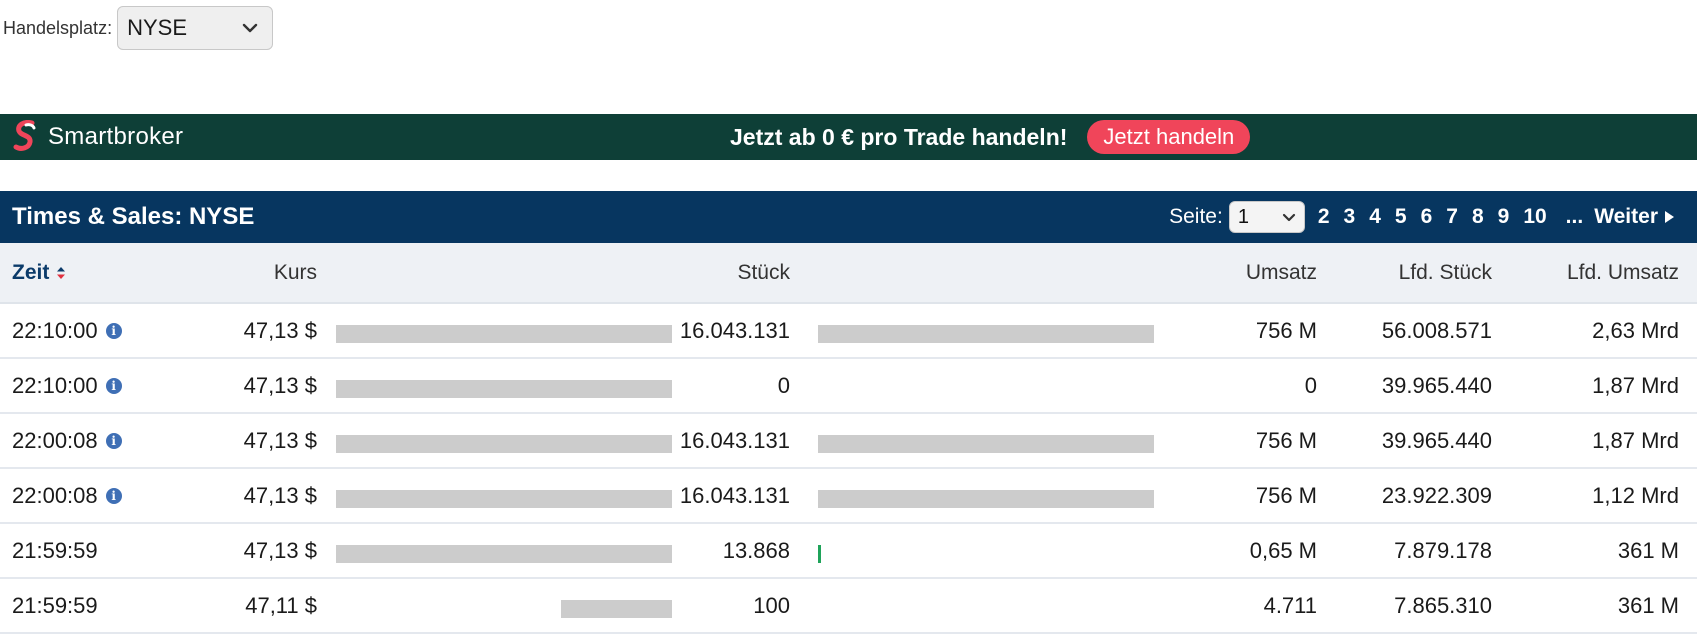  What do you see at coordinates (1243, 216) in the screenshot?
I see `page-select-value: 1` at bounding box center [1243, 216].